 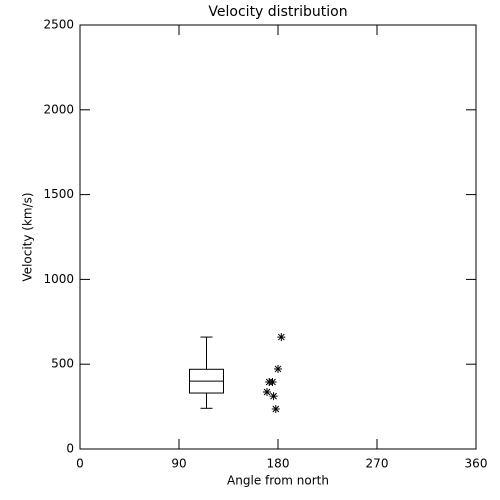 I want to click on chart-title: Velocity distribution, so click(x=277, y=12).